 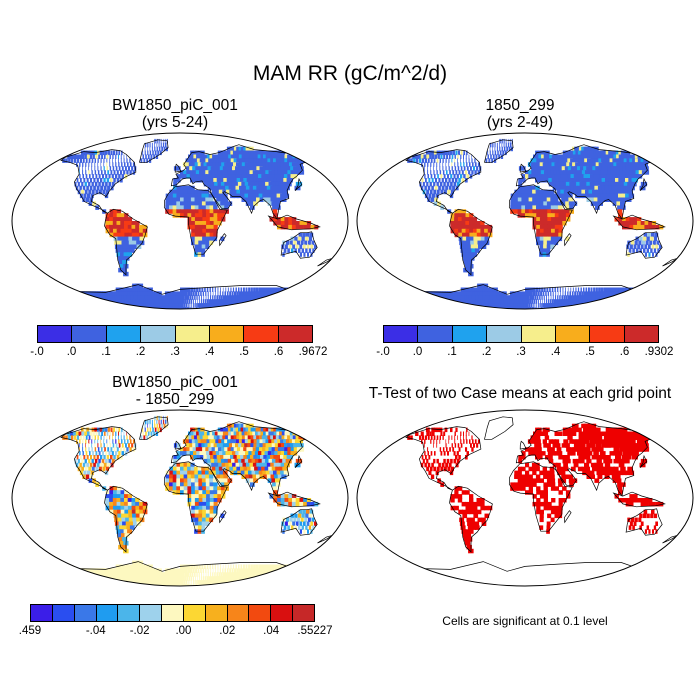 I want to click on coastline-greenland, so click(x=499, y=151).